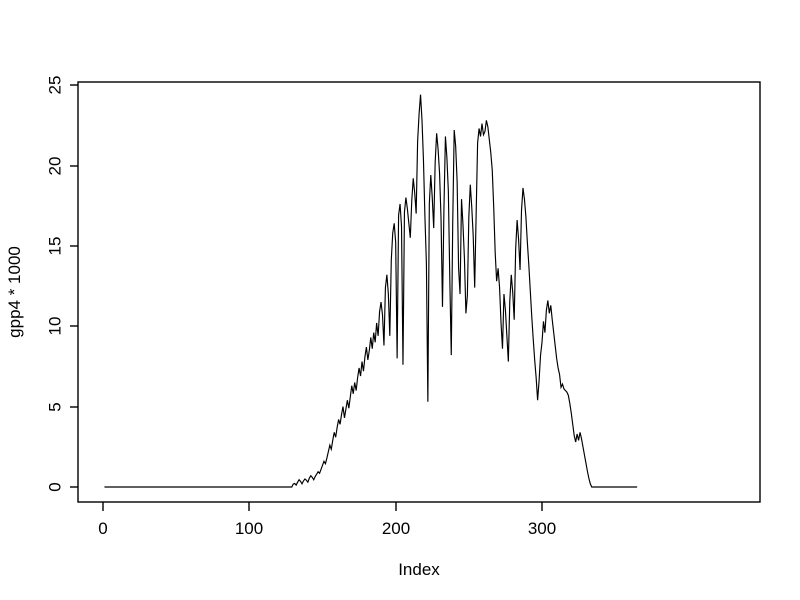 The width and height of the screenshot is (800, 600). Describe the element at coordinates (55, 166) in the screenshot. I see `y-tick-label-20: 20` at that location.